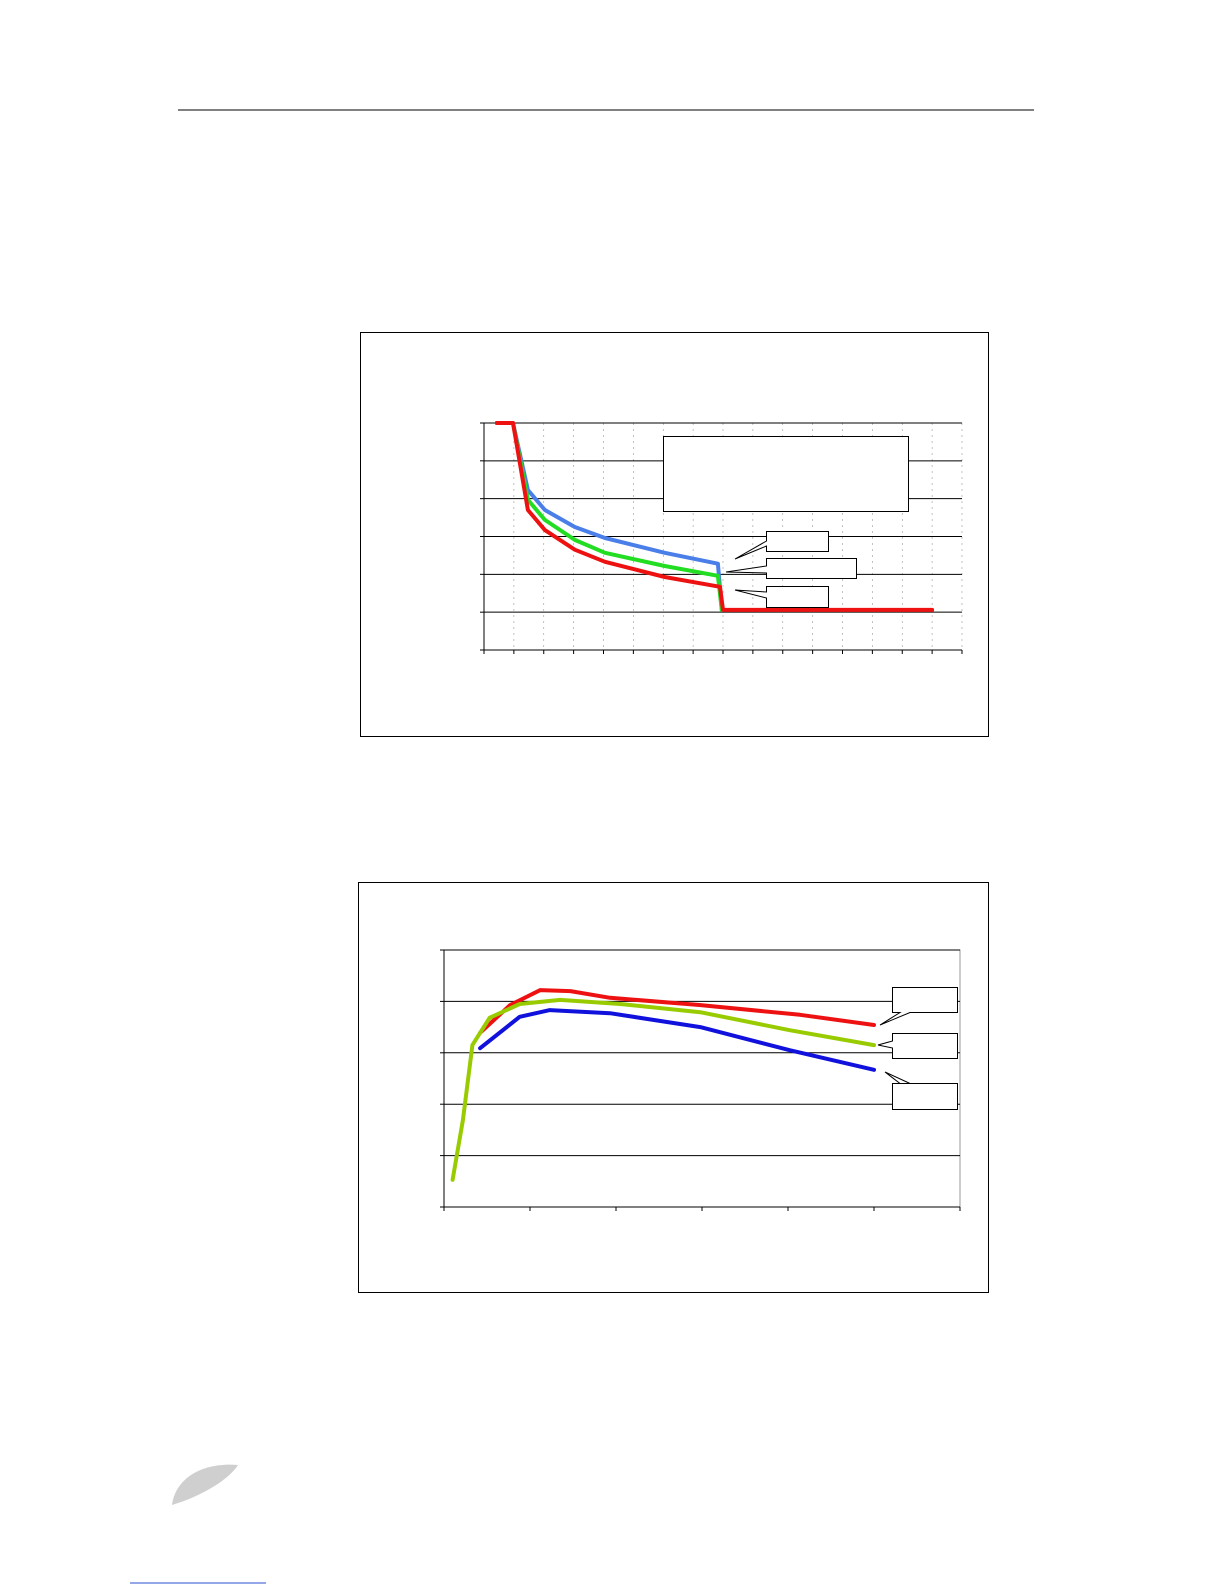 The image size is (1224, 1584). Describe the element at coordinates (786, 474) in the screenshot. I see `text-box` at that location.